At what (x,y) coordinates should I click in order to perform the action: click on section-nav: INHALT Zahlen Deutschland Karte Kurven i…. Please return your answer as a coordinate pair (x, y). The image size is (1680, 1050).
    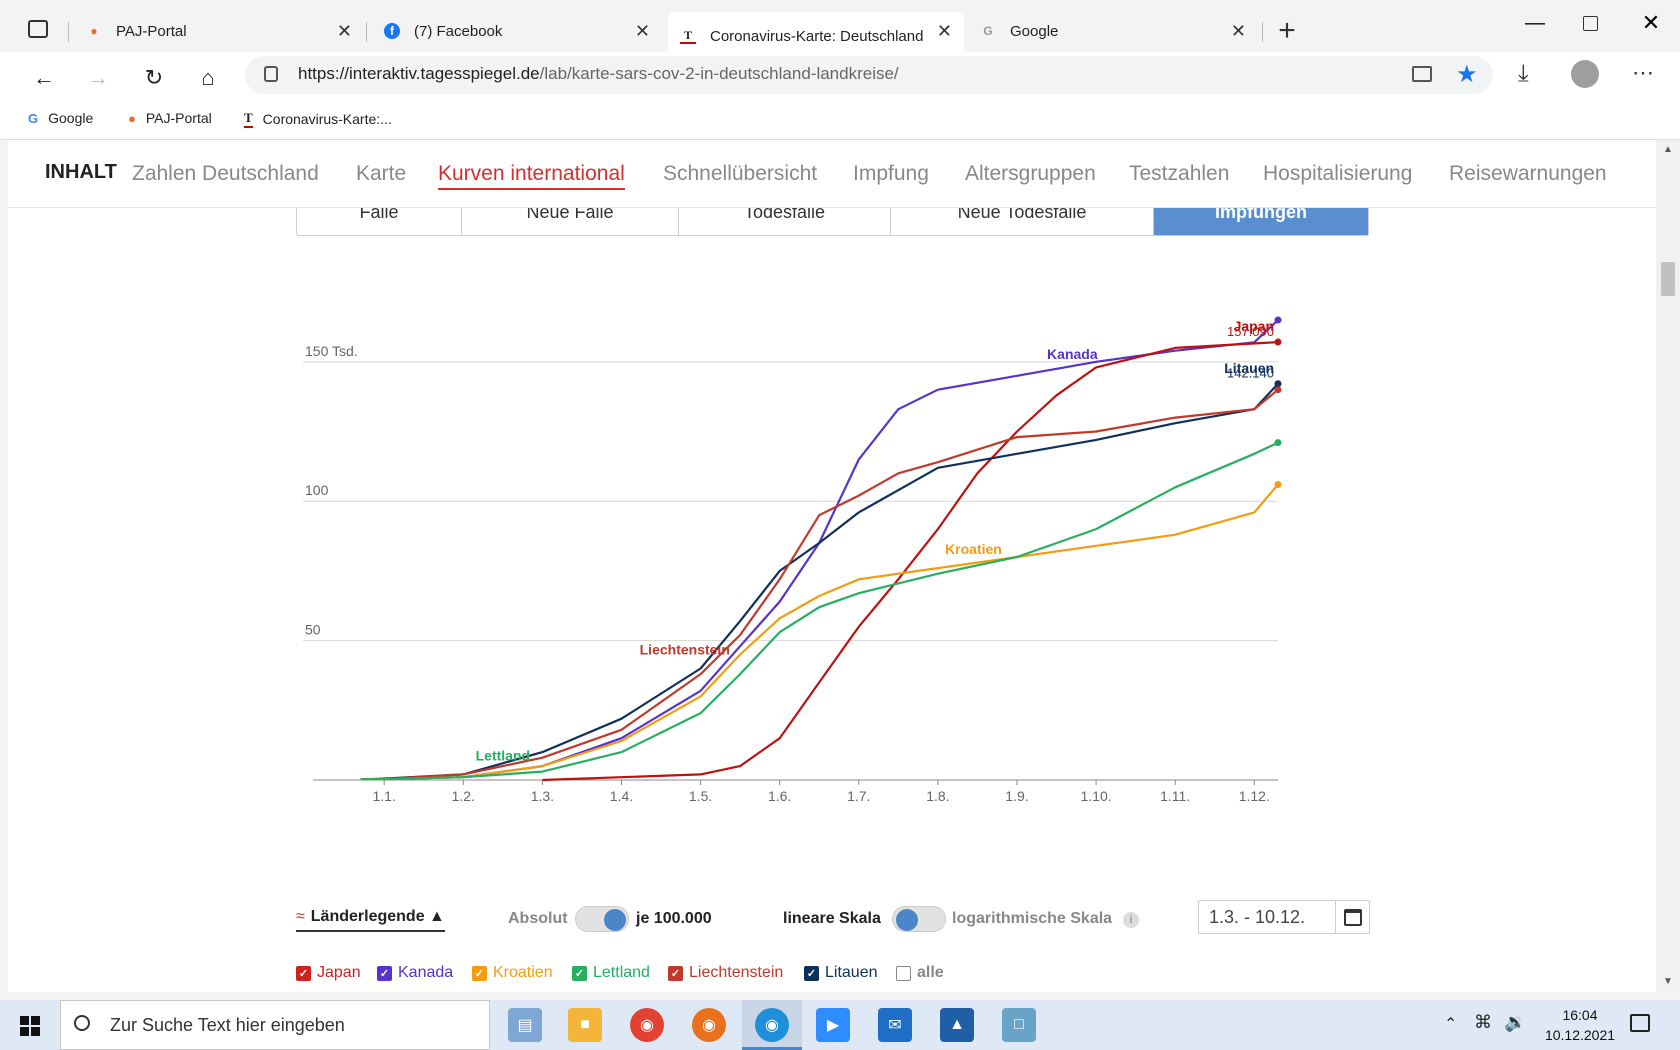
    Looking at the image, I should click on (832, 174).